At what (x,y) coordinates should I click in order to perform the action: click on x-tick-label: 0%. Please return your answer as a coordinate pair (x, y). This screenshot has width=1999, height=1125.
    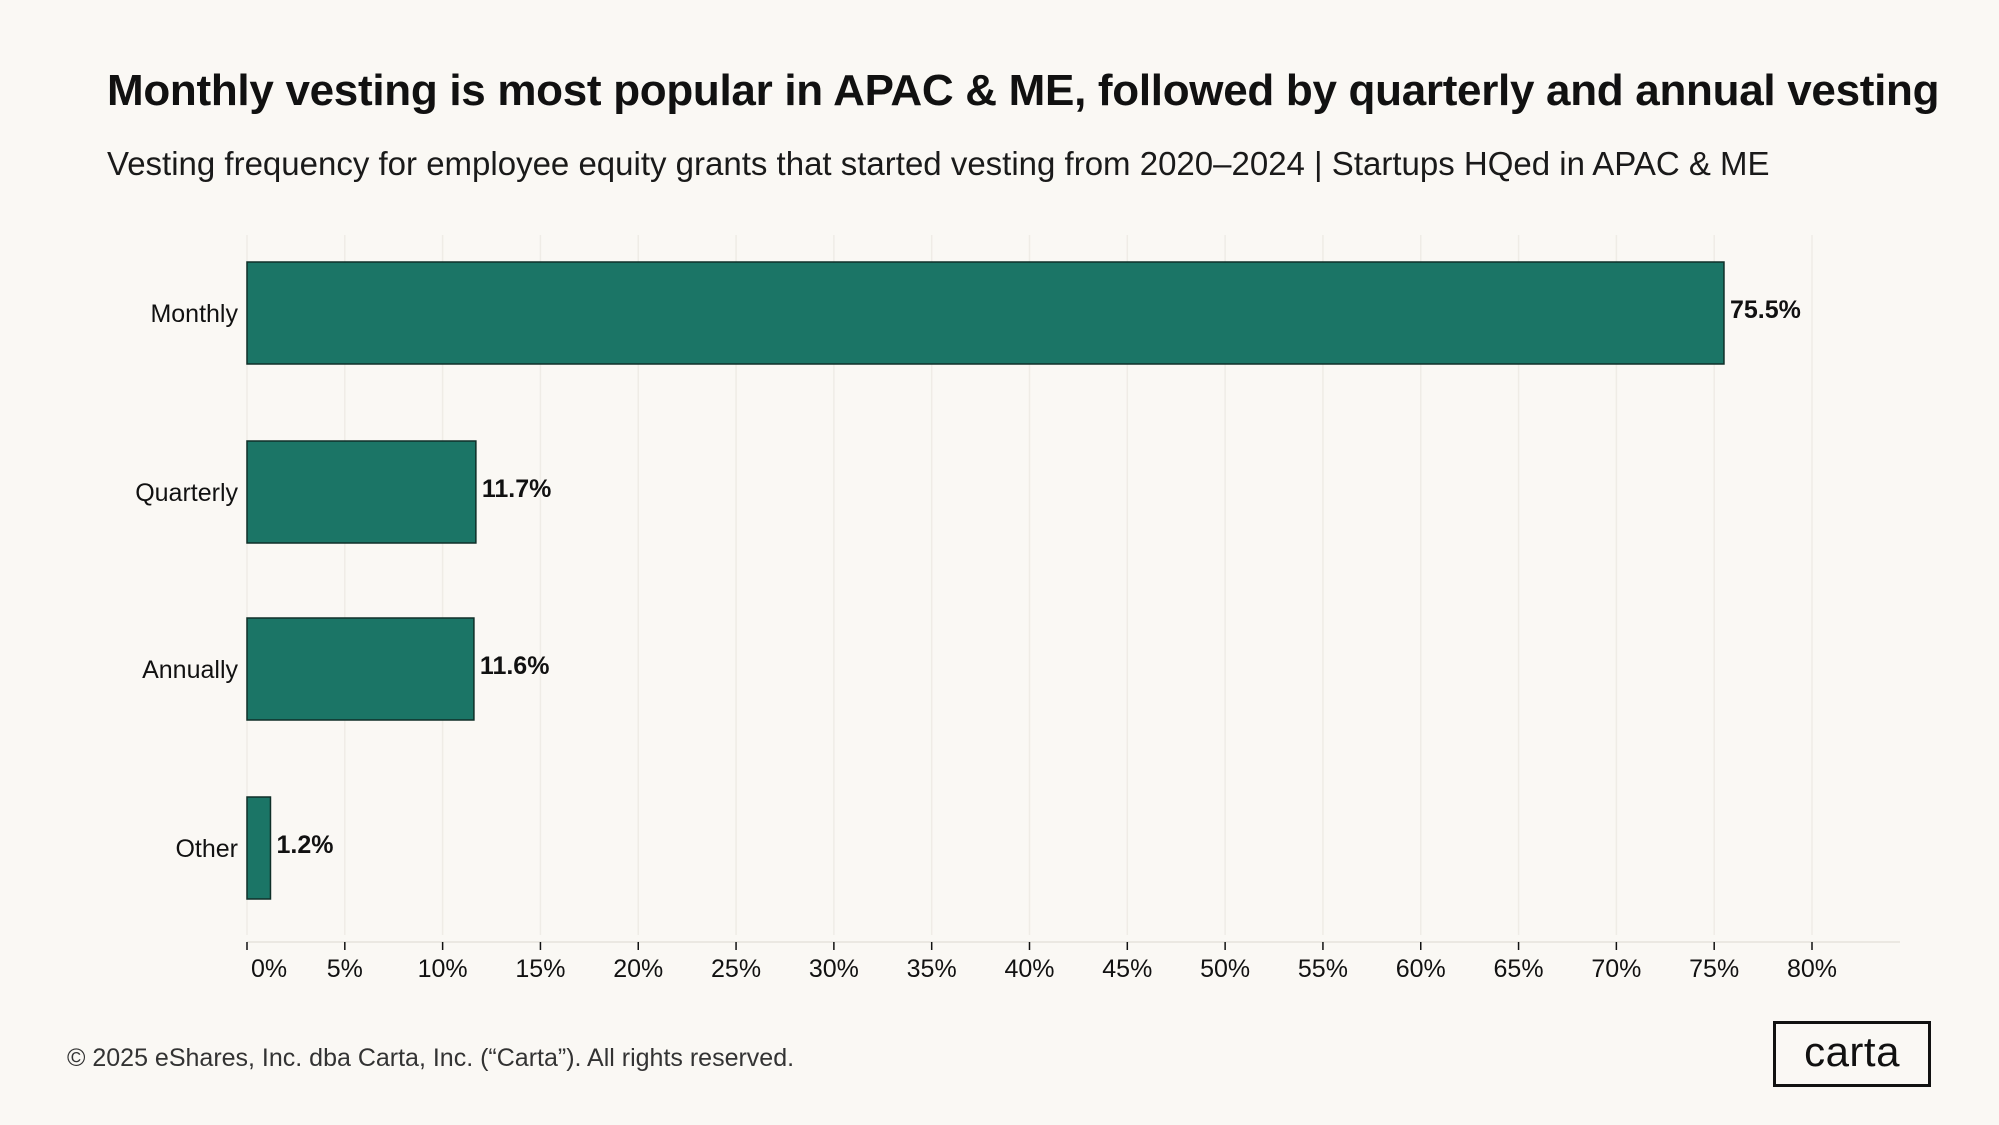
    Looking at the image, I should click on (269, 969).